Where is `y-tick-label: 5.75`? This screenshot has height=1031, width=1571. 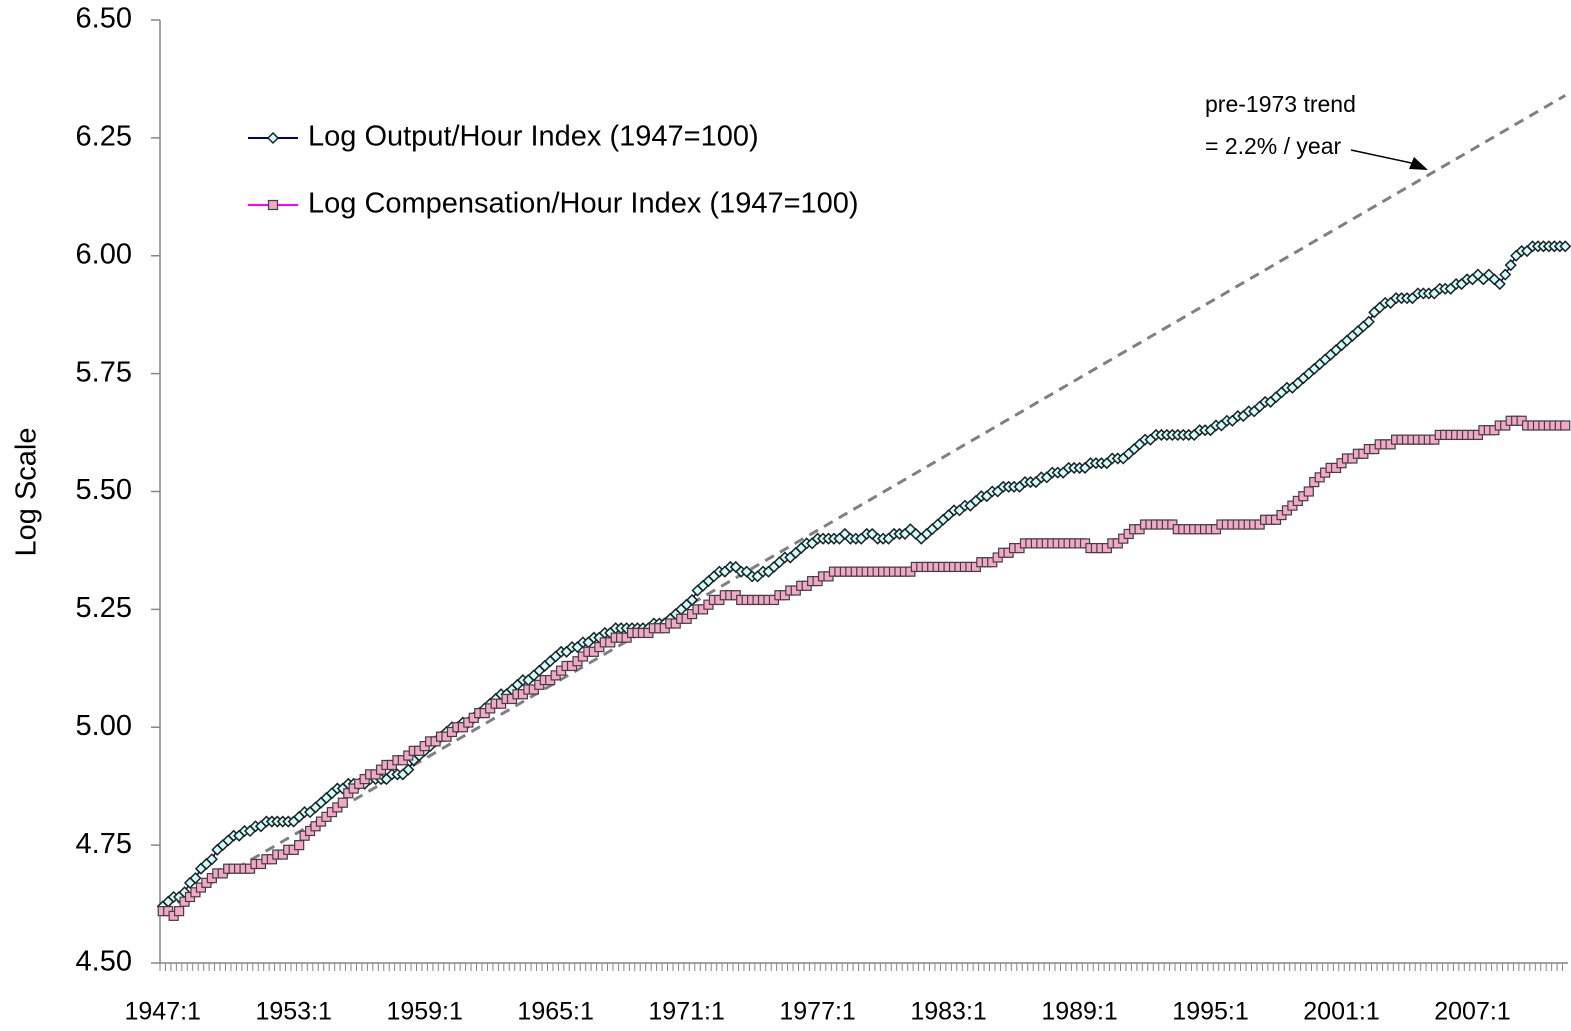 y-tick-label: 5.75 is located at coordinates (104, 372).